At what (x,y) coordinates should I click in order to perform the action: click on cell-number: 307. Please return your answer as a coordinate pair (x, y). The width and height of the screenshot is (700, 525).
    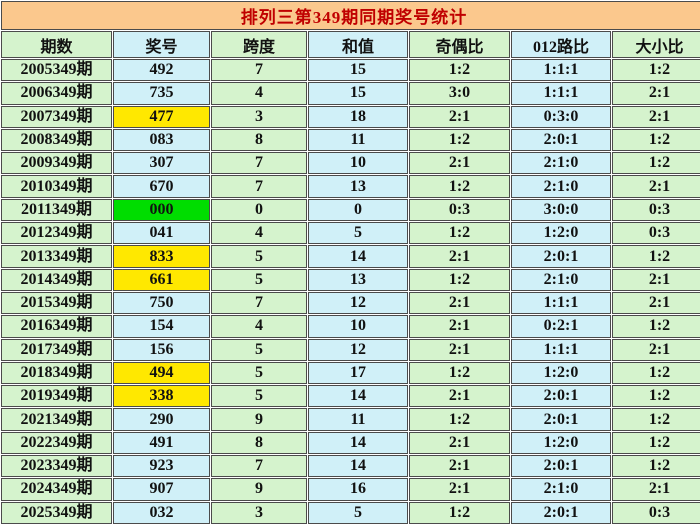
    Looking at the image, I should click on (161, 163).